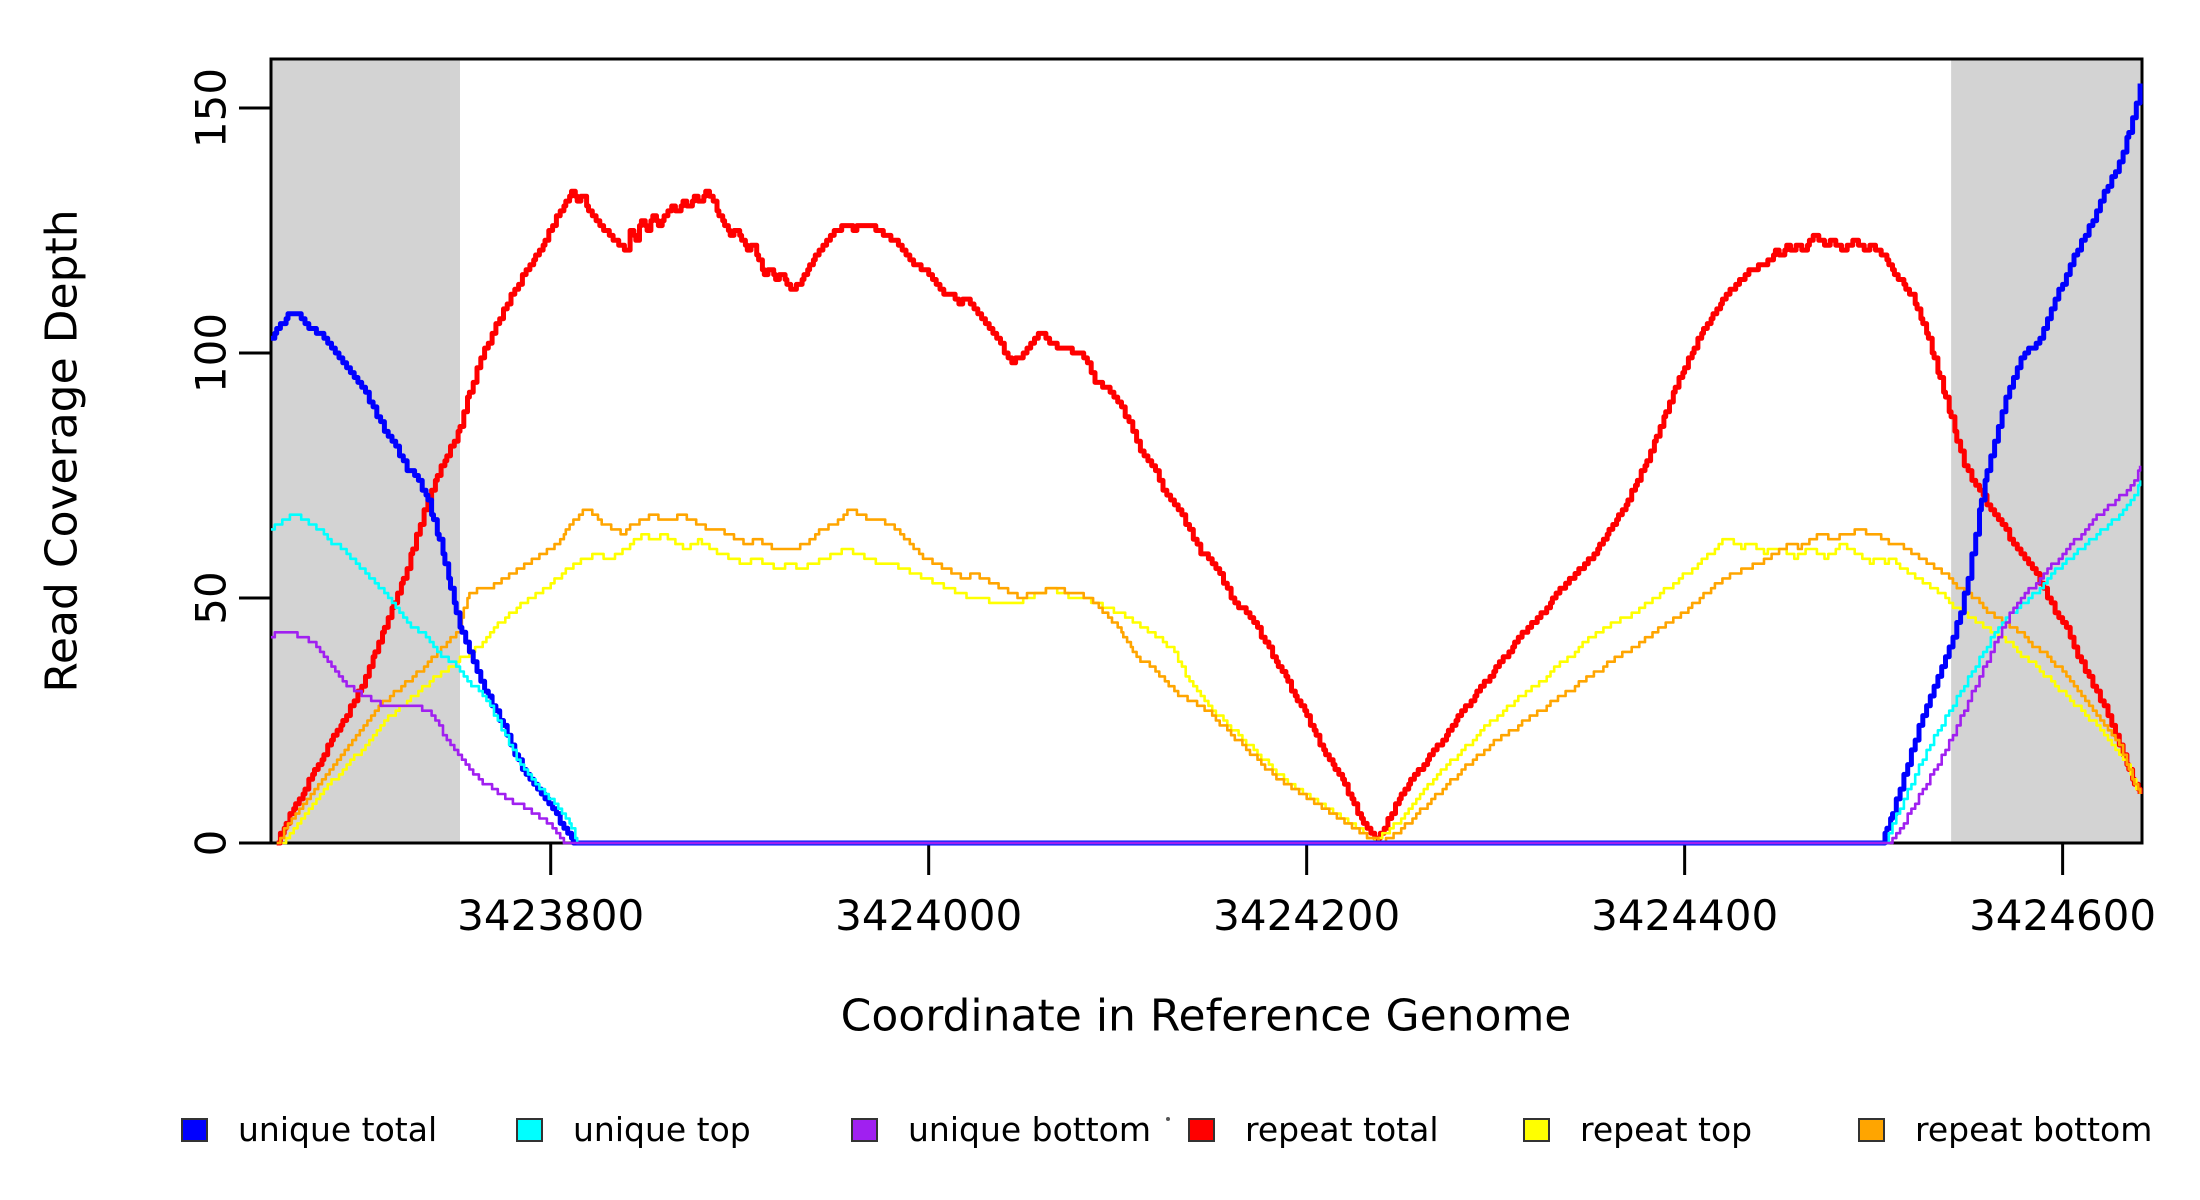 The image size is (2200, 1200). I want to click on legend-item-repeat-bottom: repeat bottom, so click(2005, 1130).